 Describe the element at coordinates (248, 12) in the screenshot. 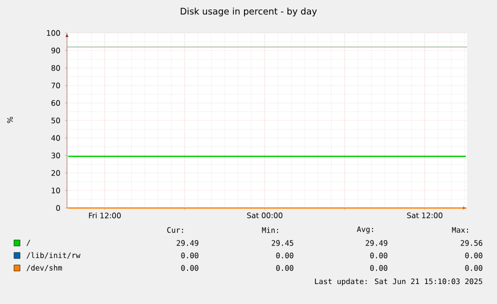

I see `chart-title: Disk usage in percent - by day` at that location.